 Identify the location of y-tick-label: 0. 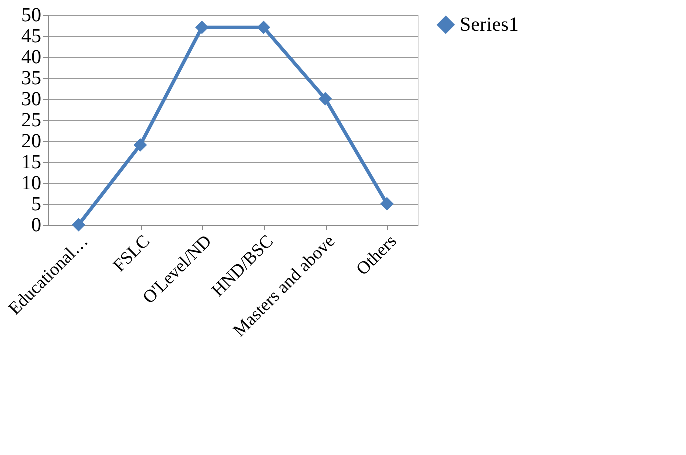
(37, 225).